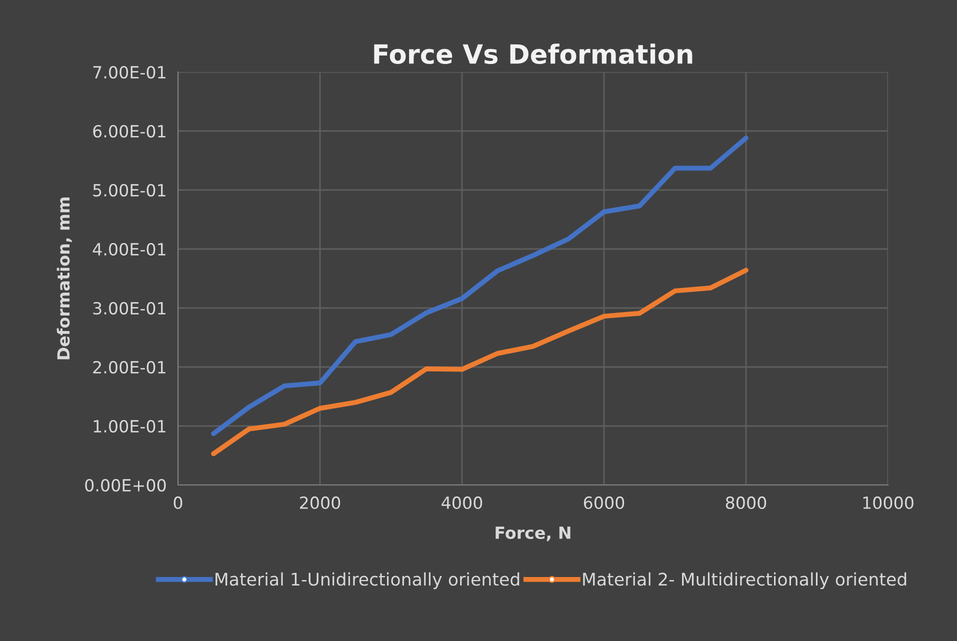  Describe the element at coordinates (888, 503) in the screenshot. I see `x-tick-label: 10000` at that location.